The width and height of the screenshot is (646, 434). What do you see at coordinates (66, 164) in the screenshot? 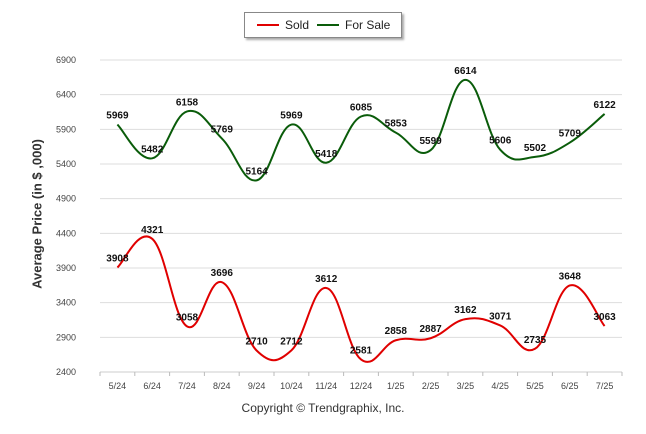
I see `y-tick-label: 5400` at bounding box center [66, 164].